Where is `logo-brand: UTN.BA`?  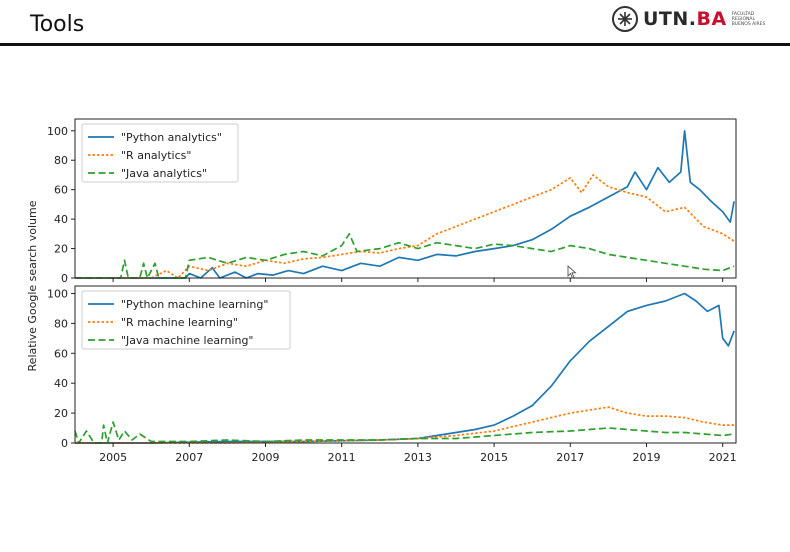 logo-brand: UTN.BA is located at coordinates (685, 19).